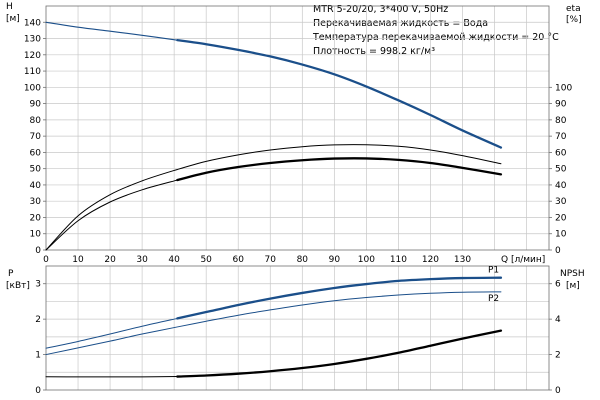  What do you see at coordinates (32, 88) in the screenshot?
I see `top-left-tick-label: 100` at bounding box center [32, 88].